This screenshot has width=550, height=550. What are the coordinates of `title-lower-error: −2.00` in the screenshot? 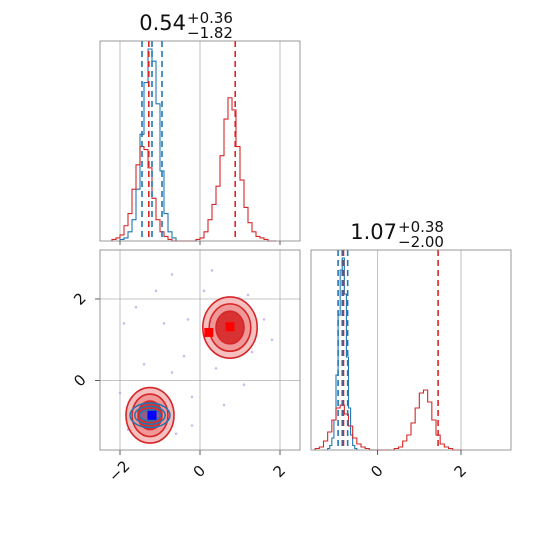 It's located at (421, 242).